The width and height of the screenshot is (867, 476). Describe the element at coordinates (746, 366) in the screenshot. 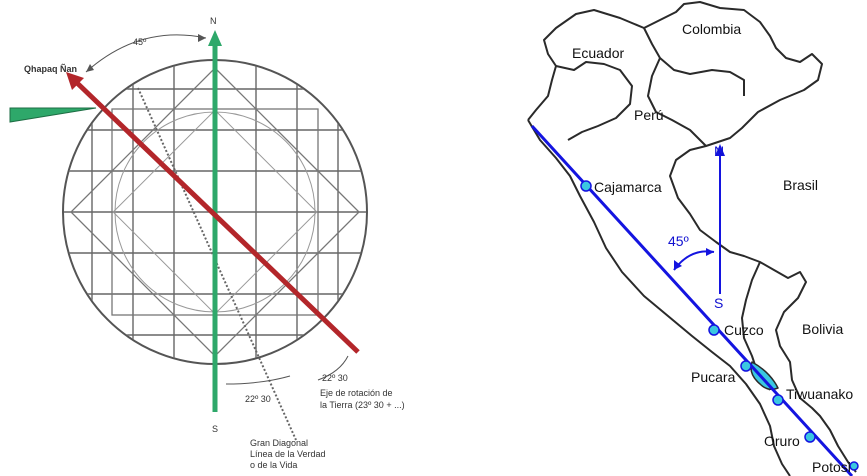

I see `pucara-marker` at that location.